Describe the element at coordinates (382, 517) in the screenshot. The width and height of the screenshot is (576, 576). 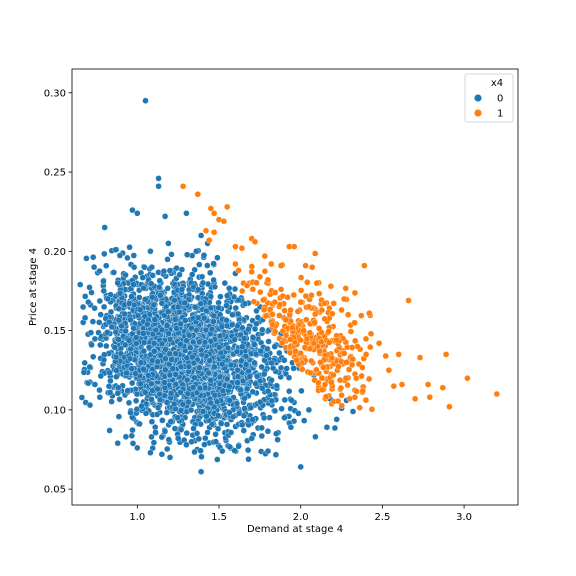
I see `x-tick-label: 2.5` at that location.